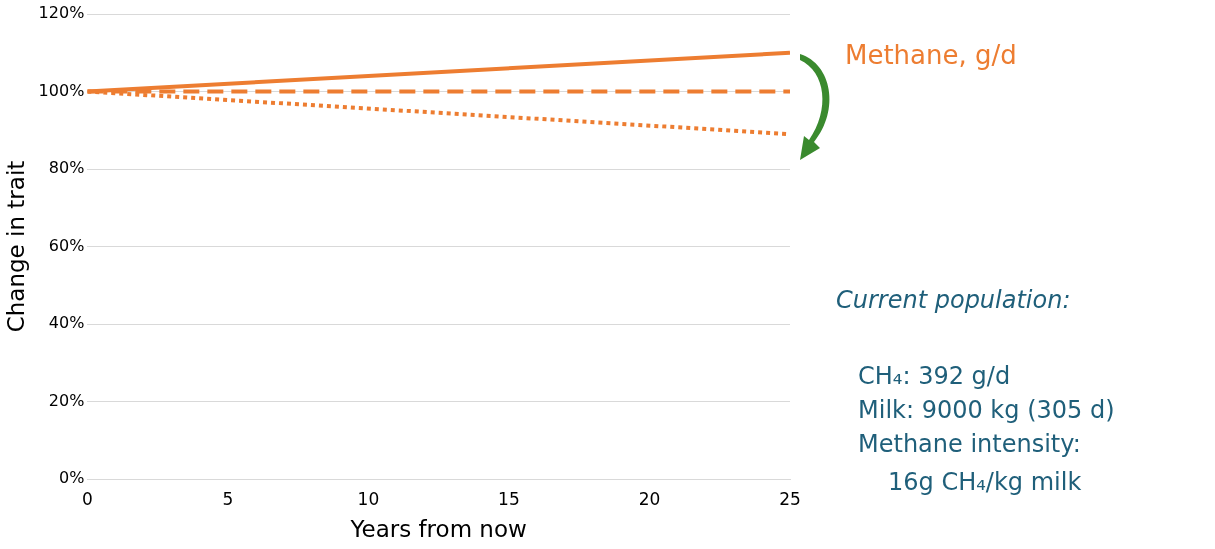 The image size is (1215, 549). Describe the element at coordinates (953, 300) in the screenshot. I see `text: Current population:` at that location.